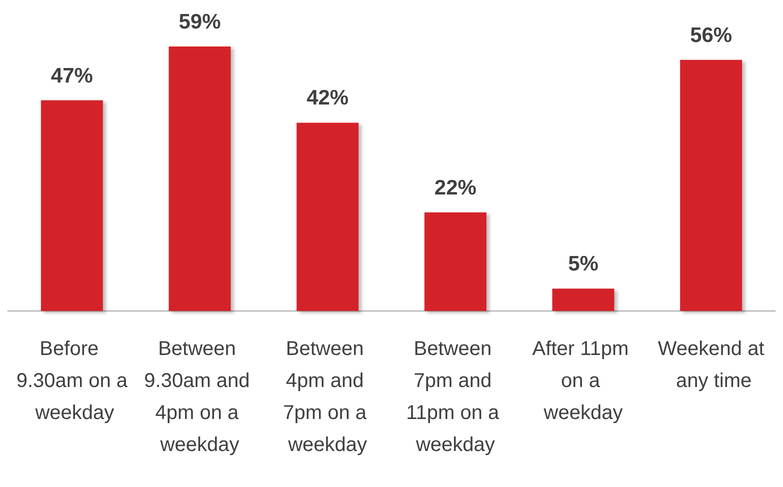  Describe the element at coordinates (72, 381) in the screenshot. I see `x-tick-label: Before 9.30am on a weekday` at that location.